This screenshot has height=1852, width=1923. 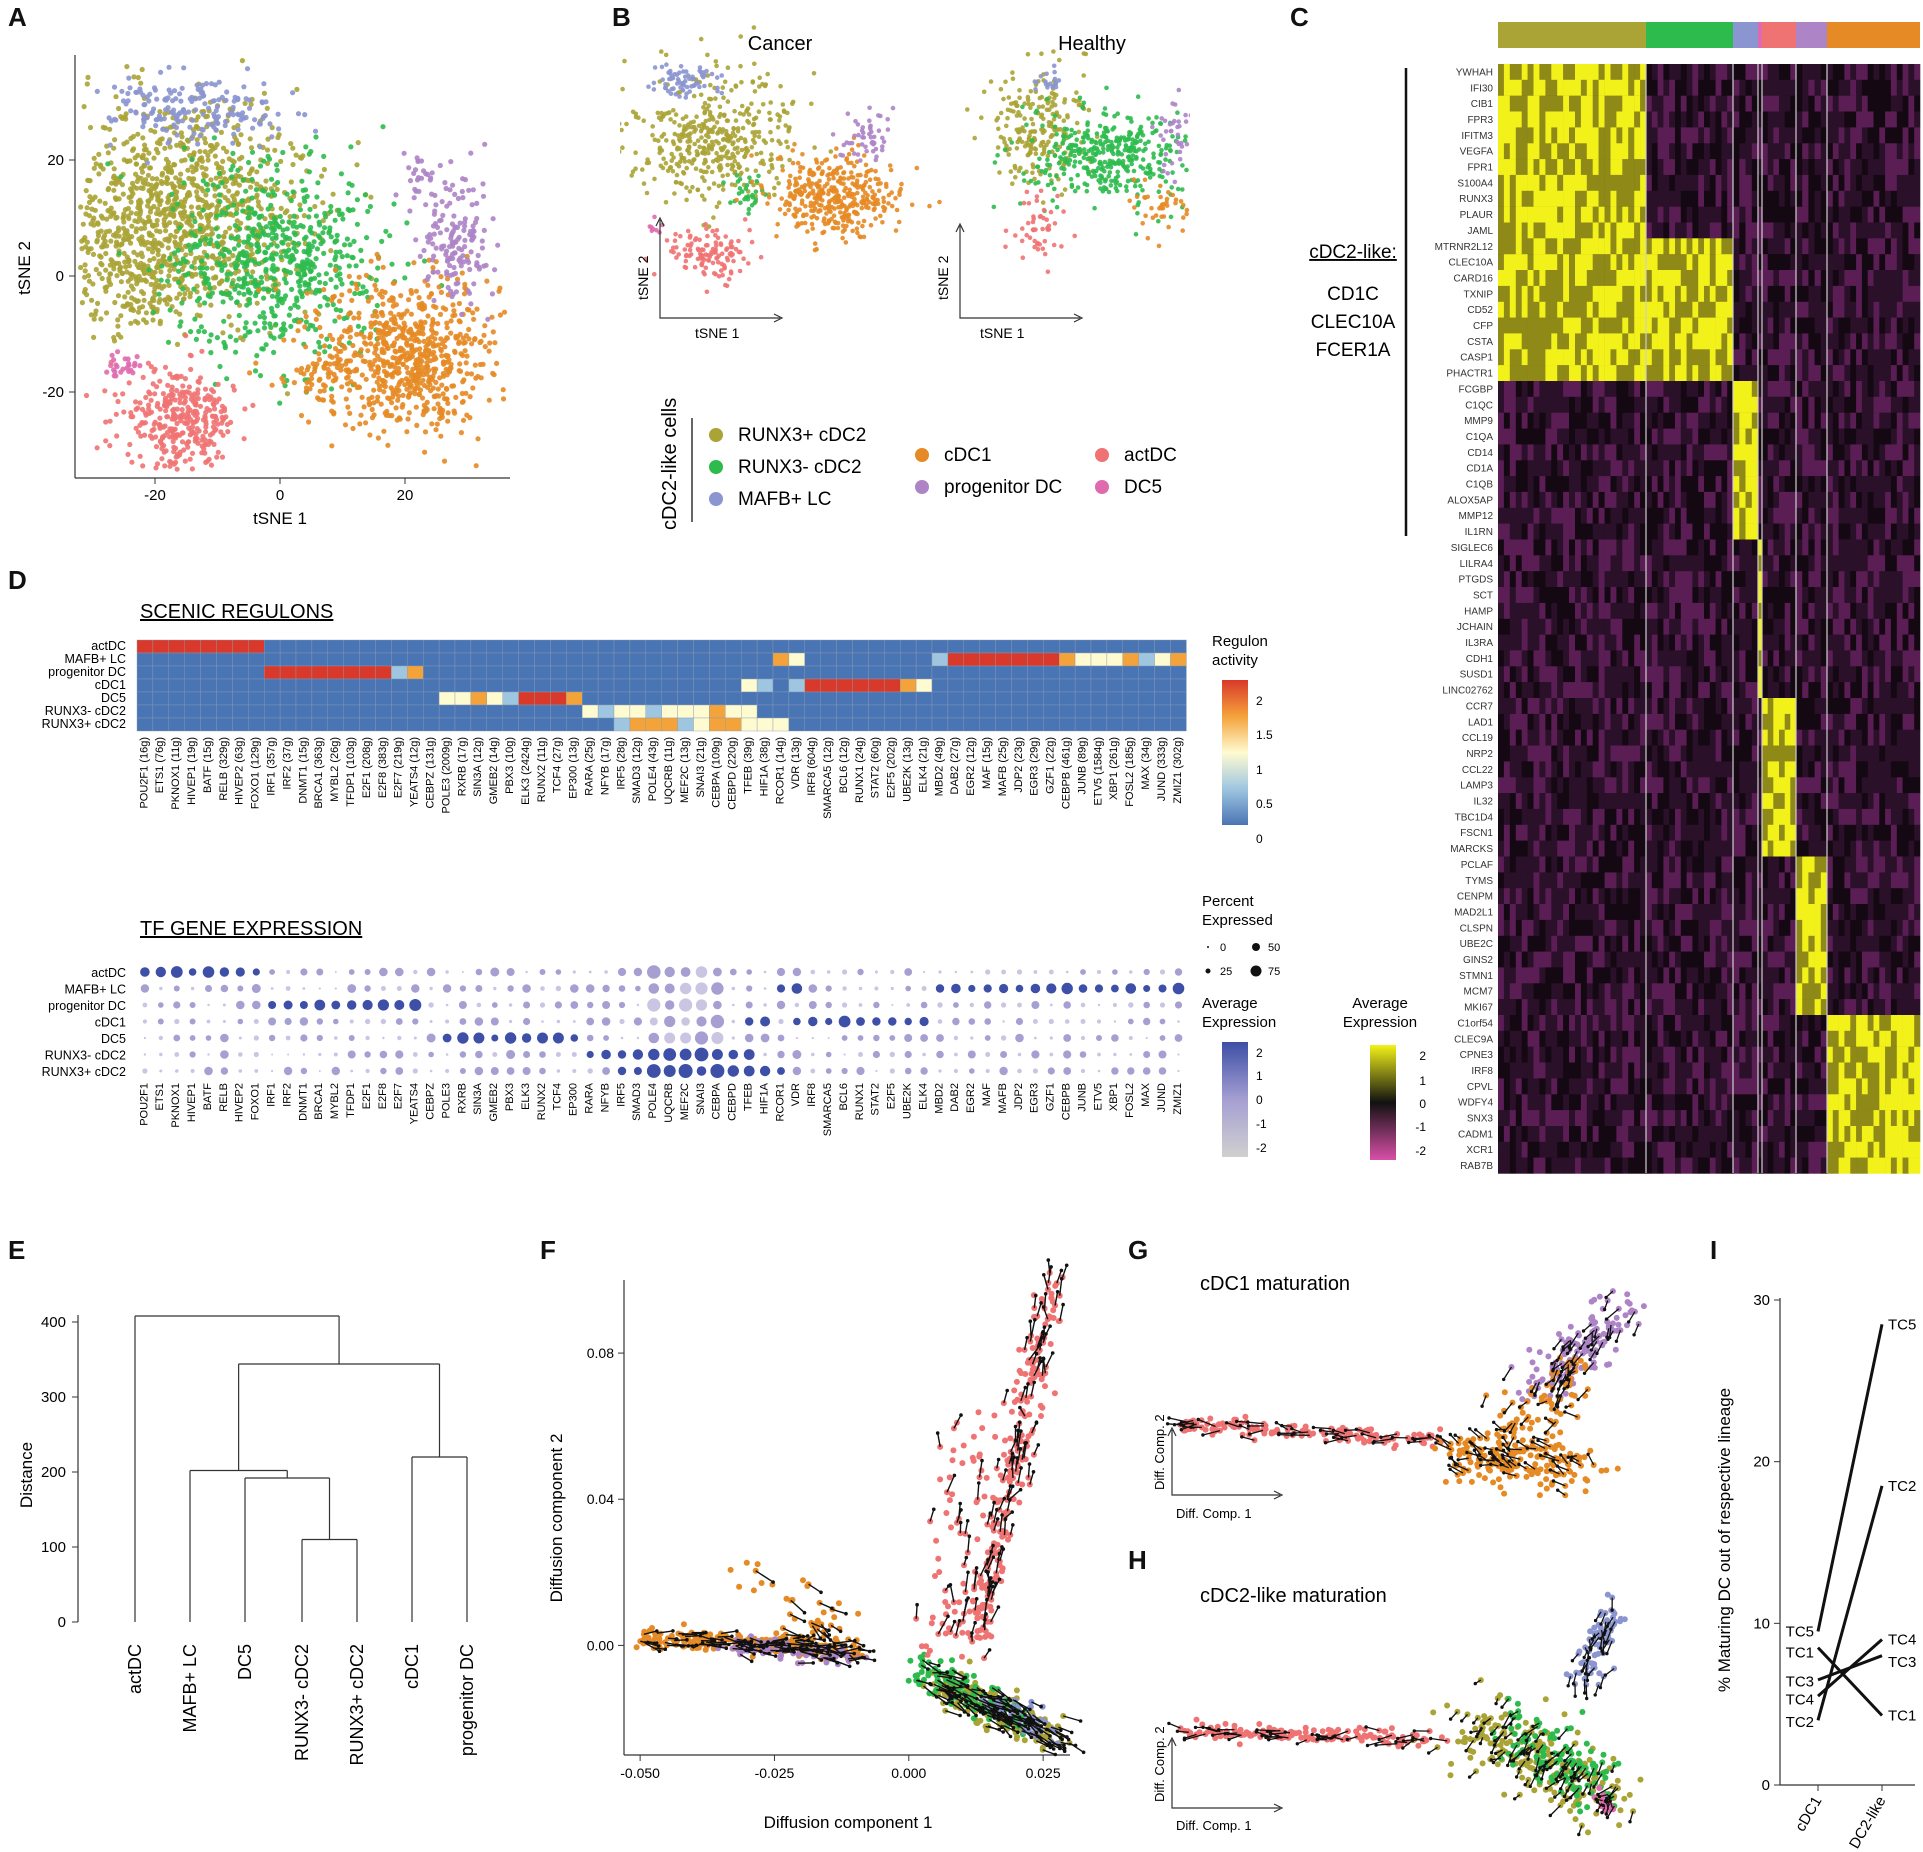 What do you see at coordinates (1030, 237) in the screenshot?
I see `b-healthy-point-actdc` at bounding box center [1030, 237].